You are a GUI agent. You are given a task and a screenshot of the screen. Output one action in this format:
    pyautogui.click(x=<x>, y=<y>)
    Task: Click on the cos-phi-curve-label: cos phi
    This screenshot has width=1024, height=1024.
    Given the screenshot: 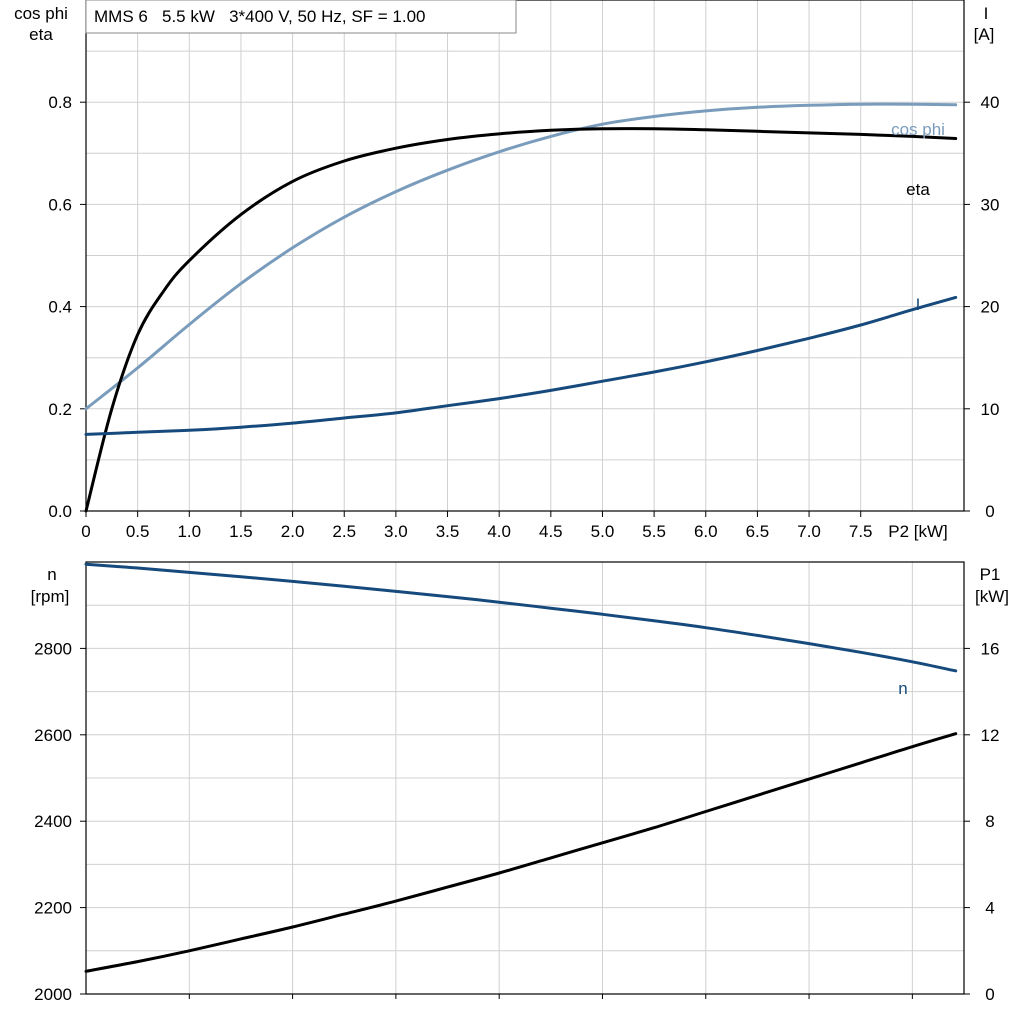 What is the action you would take?
    pyautogui.click(x=918, y=129)
    